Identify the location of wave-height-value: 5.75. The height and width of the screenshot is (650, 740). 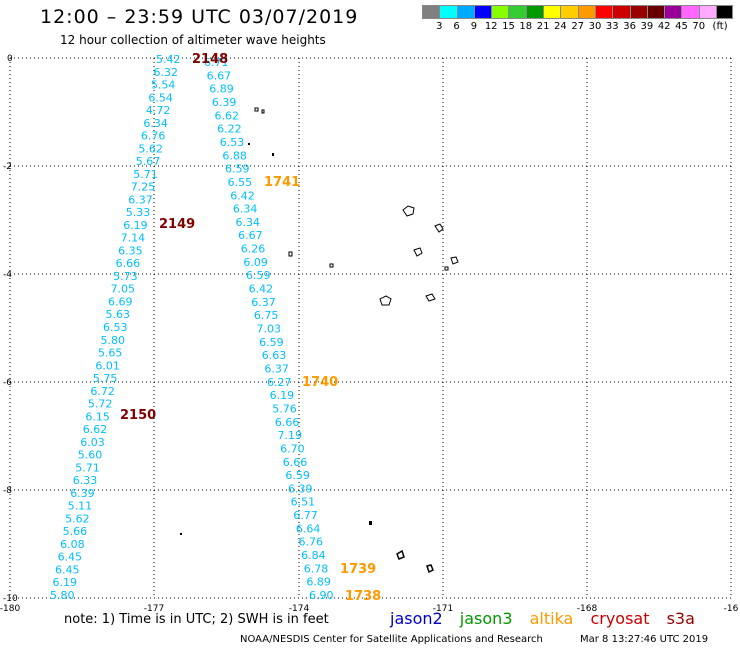
(105, 378).